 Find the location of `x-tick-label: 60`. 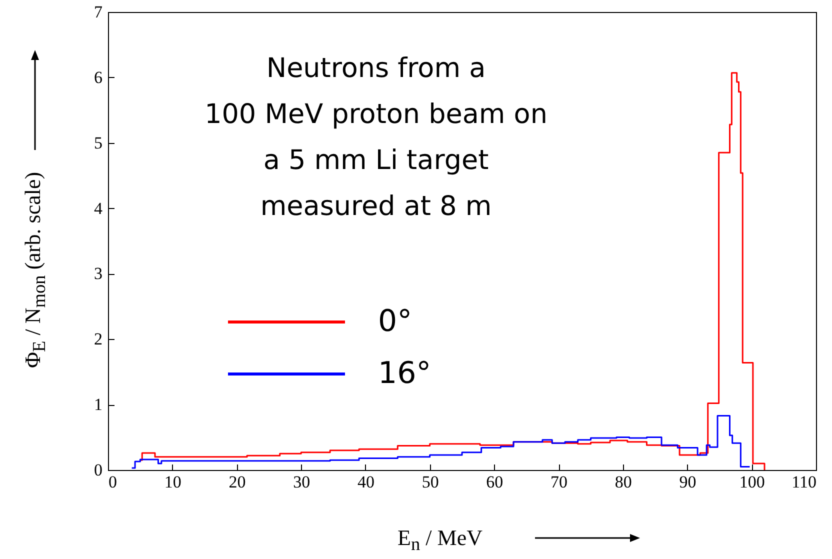

x-tick-label: 60 is located at coordinates (495, 482).